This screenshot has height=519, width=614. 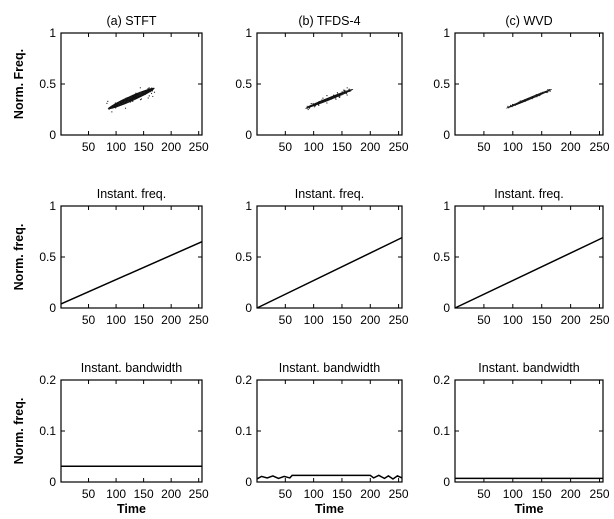 What do you see at coordinates (329, 21) in the screenshot?
I see `subplot-title: (b) TFDS-4` at bounding box center [329, 21].